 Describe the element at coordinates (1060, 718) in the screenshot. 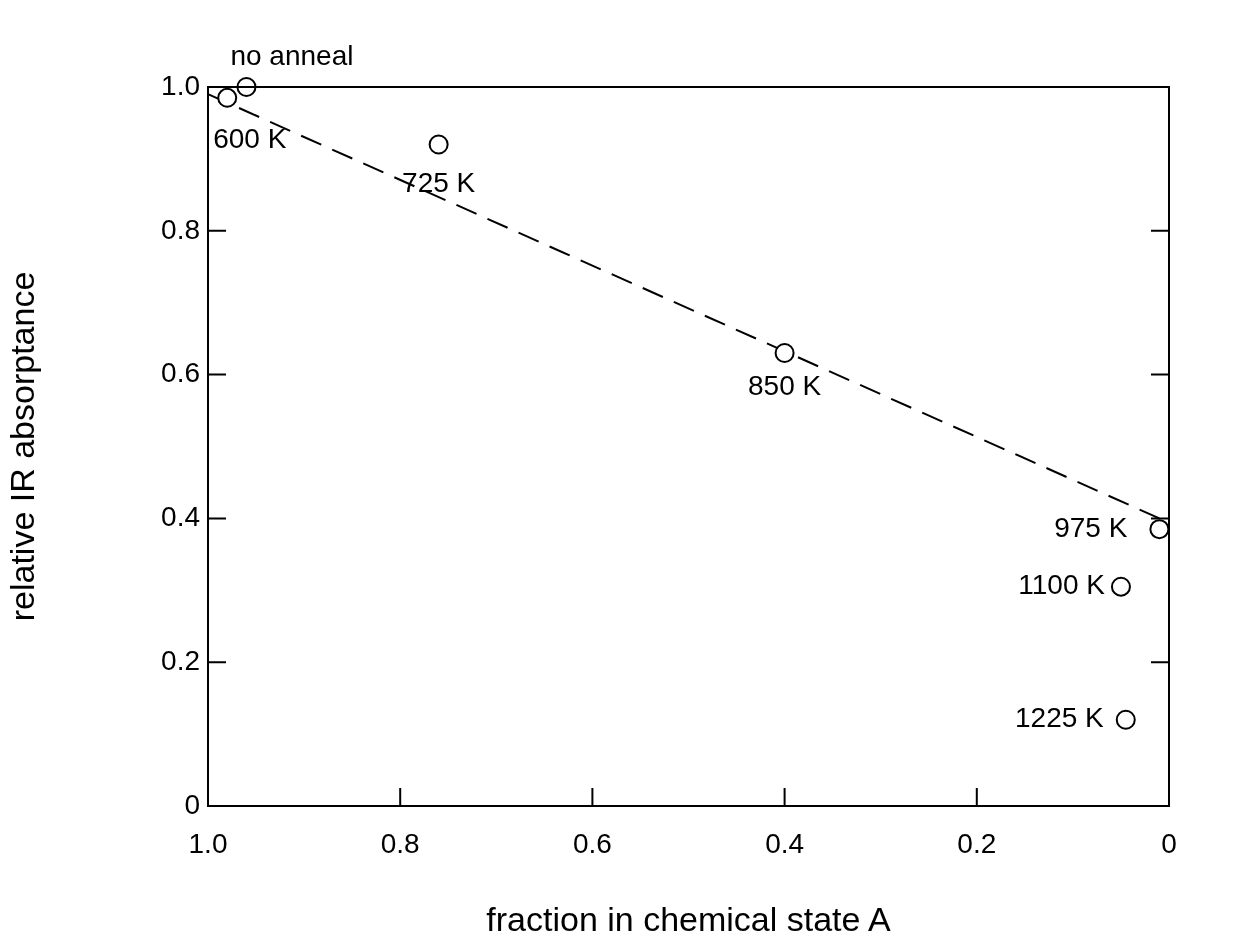

I see `annotation: 1225 K` at that location.